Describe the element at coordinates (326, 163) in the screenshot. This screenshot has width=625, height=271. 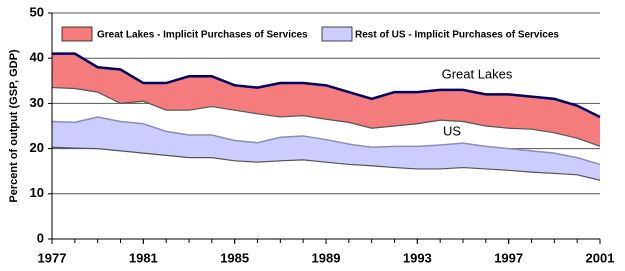
I see `band-low-line` at that location.